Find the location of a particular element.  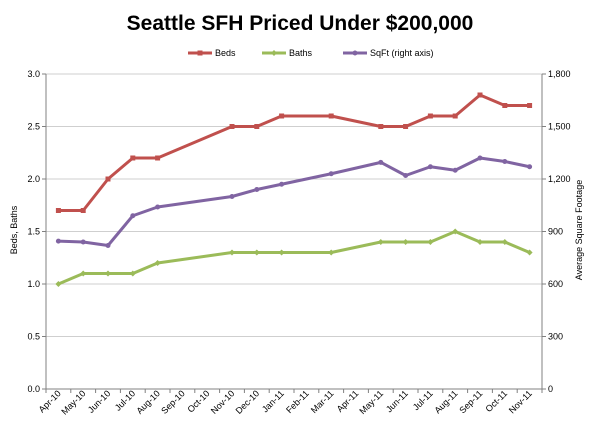

left-tick-label: 0.0 is located at coordinates (33, 389).